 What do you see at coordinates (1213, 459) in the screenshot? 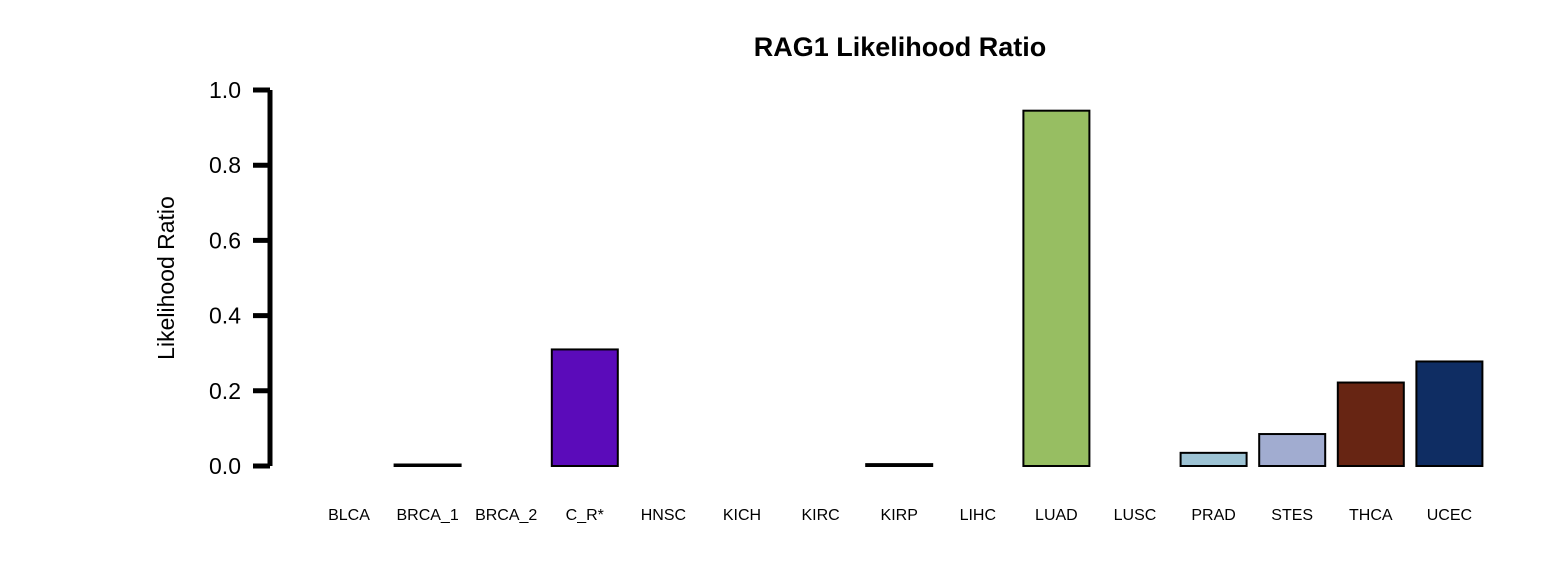
I see `bar-prad` at bounding box center [1213, 459].